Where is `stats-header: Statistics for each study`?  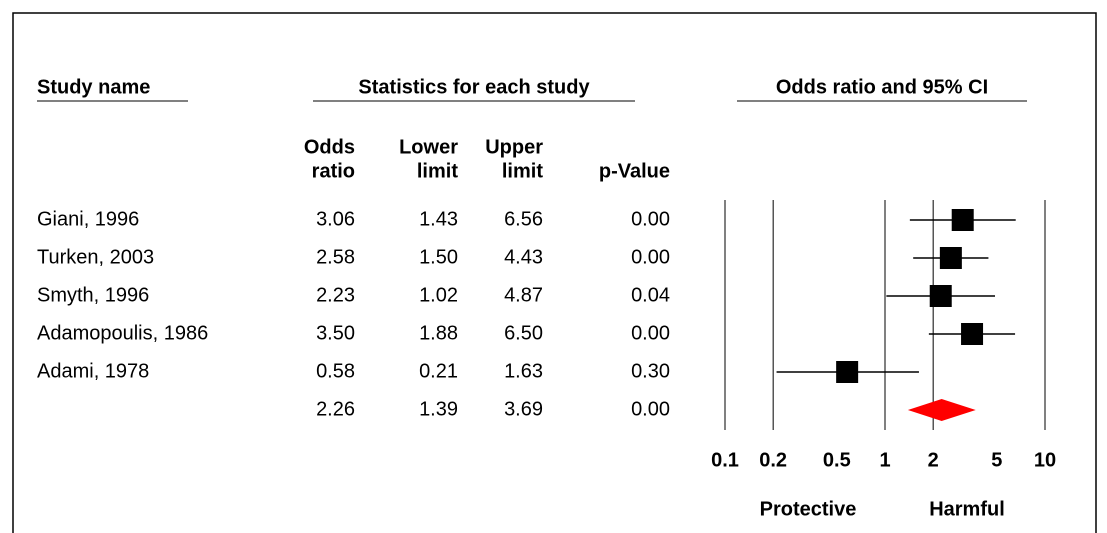 stats-header: Statistics for each study is located at coordinates (474, 87).